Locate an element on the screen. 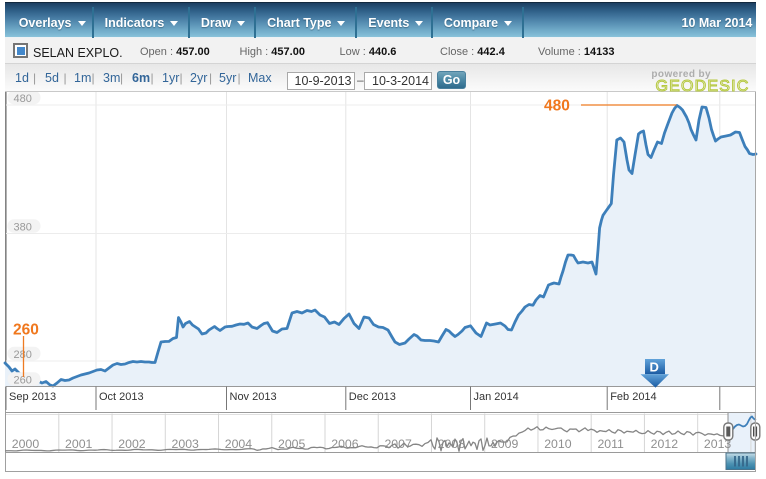 Image resolution: width=766 pixels, height=479 pixels. svg-text: Dec 2013 is located at coordinates (372, 397).